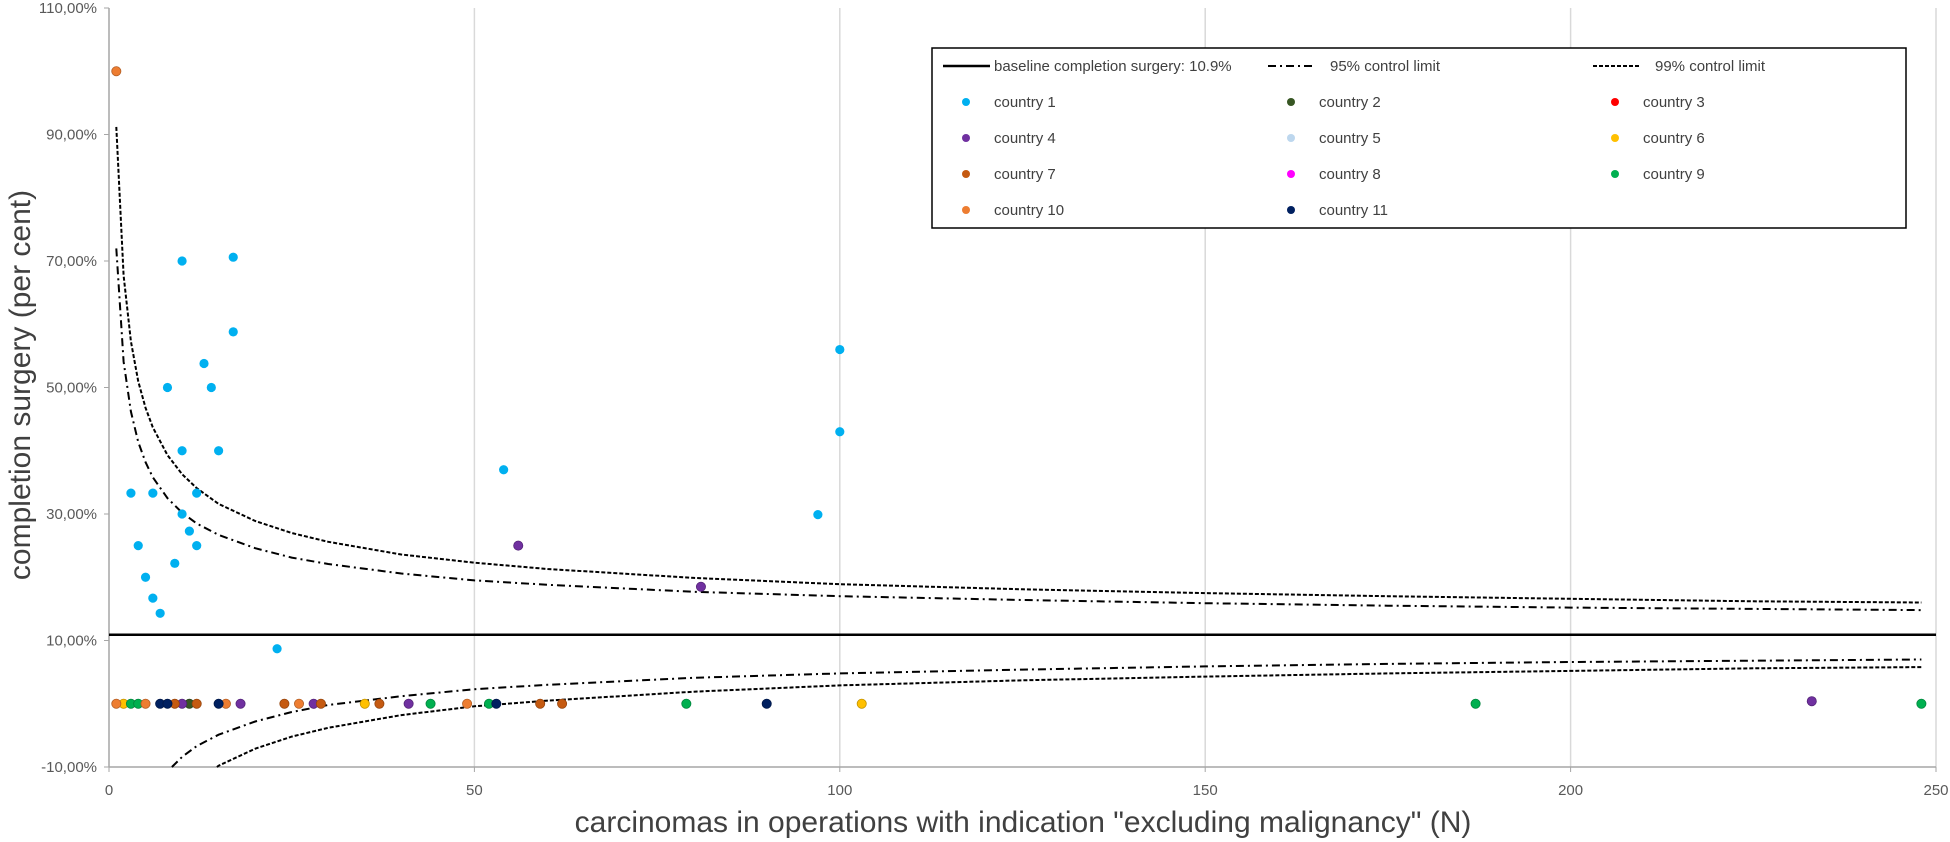  What do you see at coordinates (1570, 790) in the screenshot?
I see `x-tick-label: 200` at bounding box center [1570, 790].